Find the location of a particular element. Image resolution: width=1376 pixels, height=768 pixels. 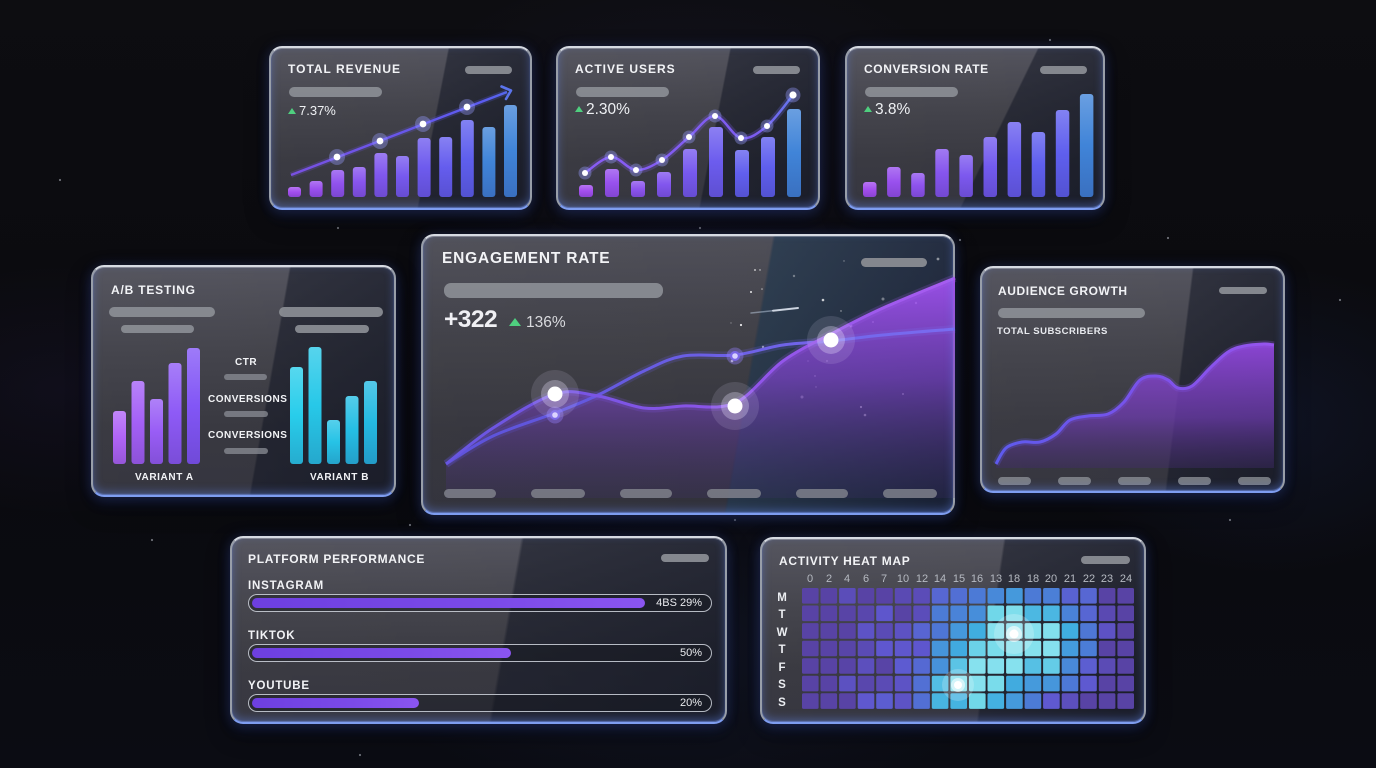

svg-text: 20 is located at coordinates (1051, 579).